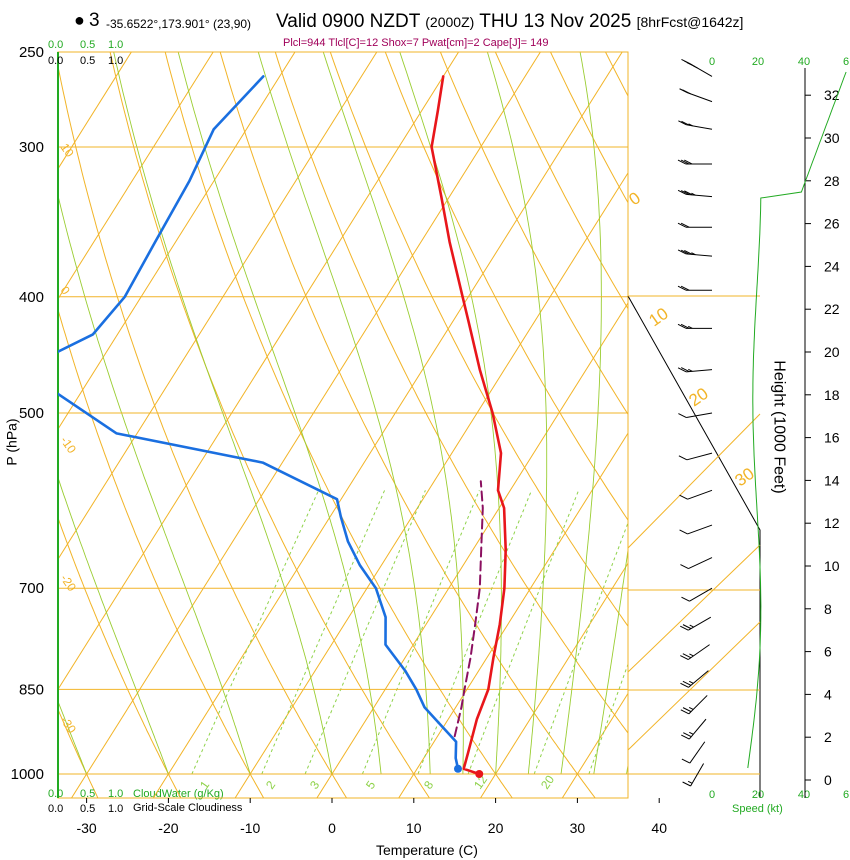 The image size is (850, 860). I want to click on wind-panel-adiabat, so click(694, 481).